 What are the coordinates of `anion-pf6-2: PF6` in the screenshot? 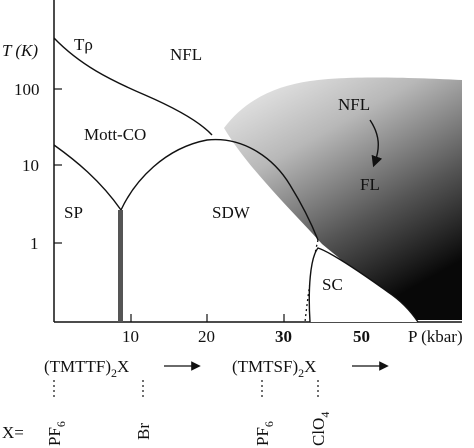 It's located at (264, 433).